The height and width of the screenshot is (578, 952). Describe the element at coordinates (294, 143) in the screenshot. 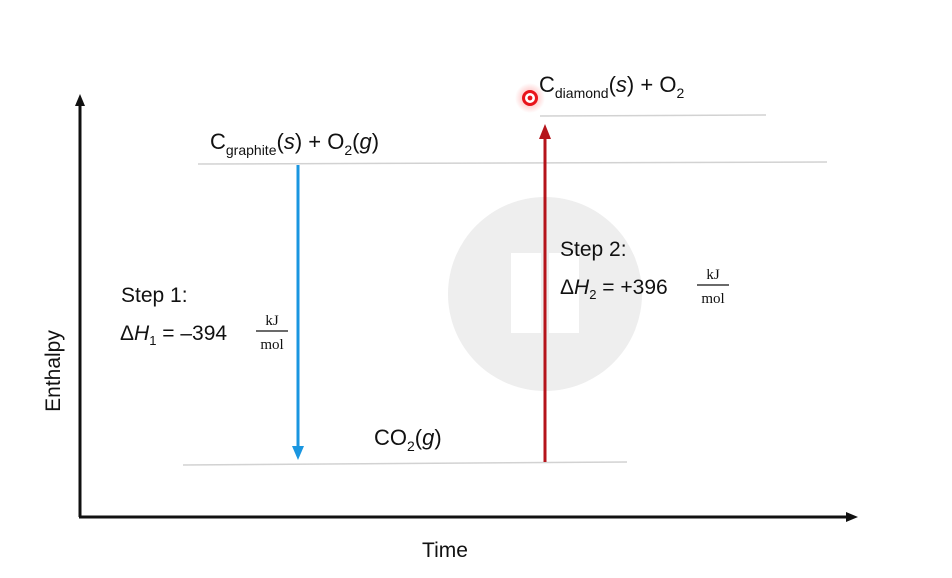

I see `graphite-level-label: Cgraphite(s) + O2(g)` at that location.